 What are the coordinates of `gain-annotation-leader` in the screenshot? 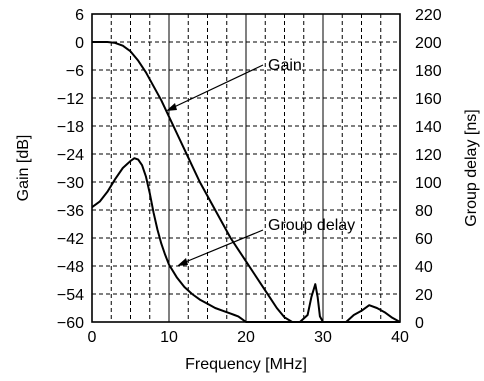 It's located at (217, 86).